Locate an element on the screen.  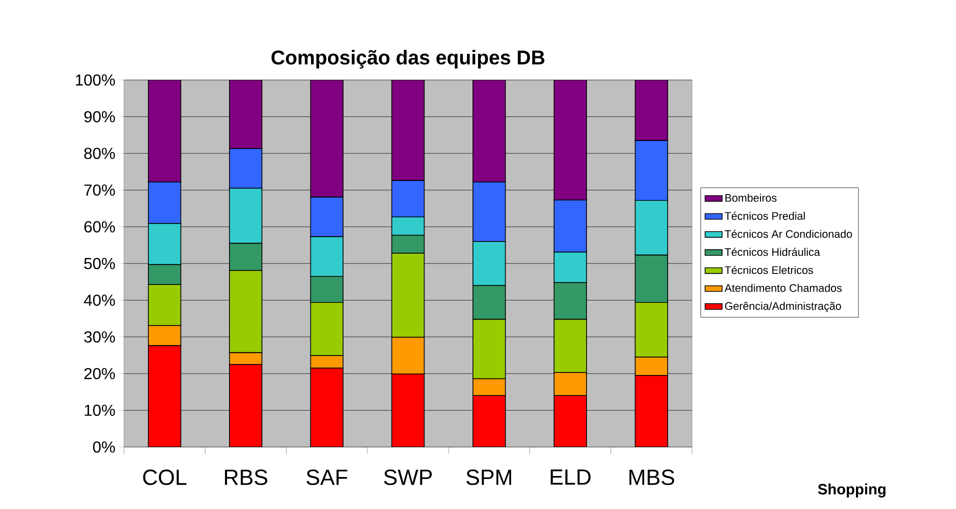
x-tick-label: MBS is located at coordinates (651, 478).